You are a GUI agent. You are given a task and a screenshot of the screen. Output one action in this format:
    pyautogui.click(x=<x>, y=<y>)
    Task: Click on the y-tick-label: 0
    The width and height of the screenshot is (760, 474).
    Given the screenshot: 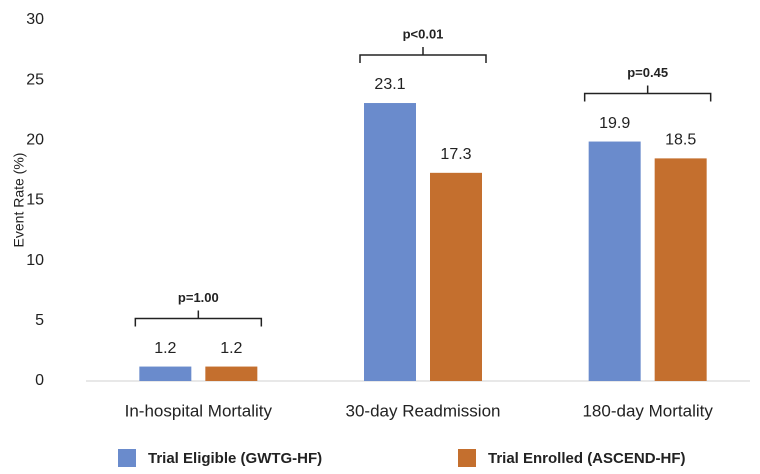 What is the action you would take?
    pyautogui.click(x=39, y=380)
    